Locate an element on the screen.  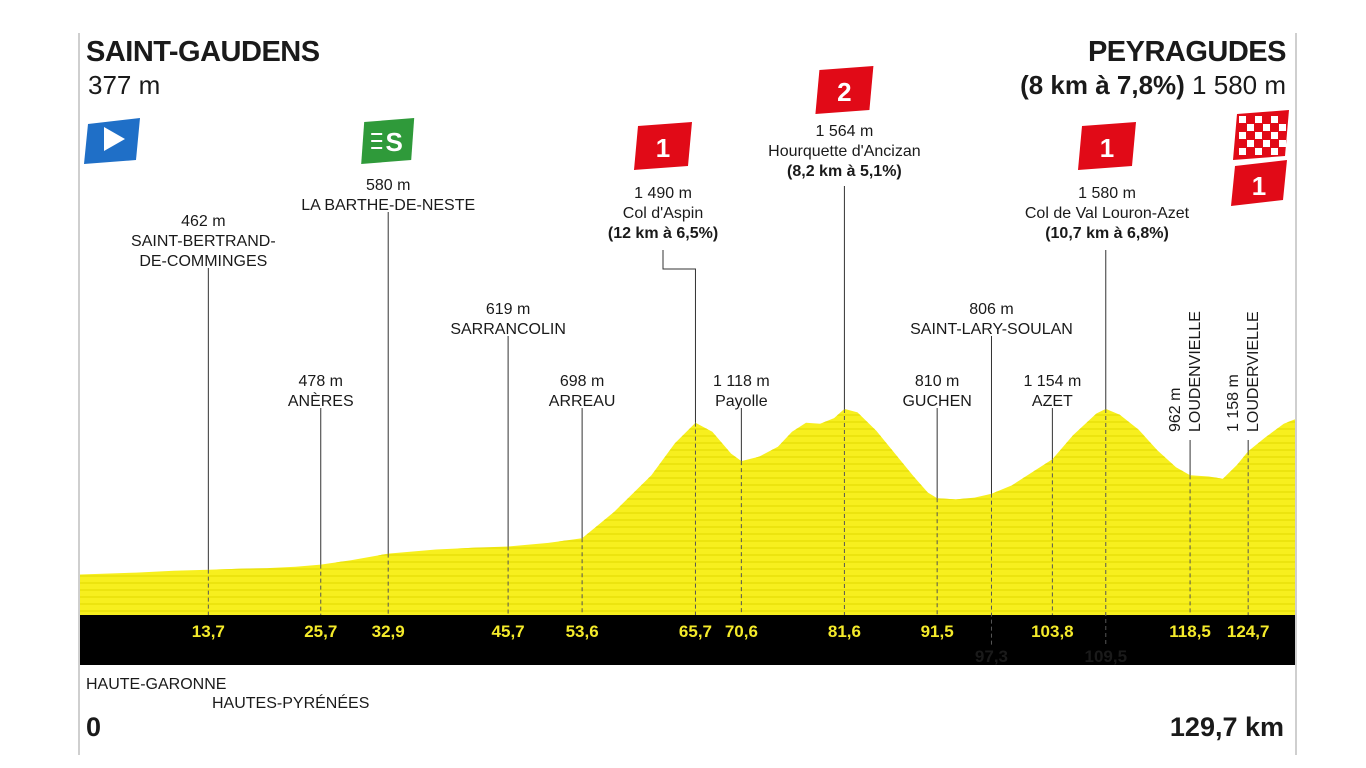
waypoint-saint-bertrand: 462 m SAINT-BERTRAND- DE-COMMINGES 13,7 is located at coordinates (203, 427).